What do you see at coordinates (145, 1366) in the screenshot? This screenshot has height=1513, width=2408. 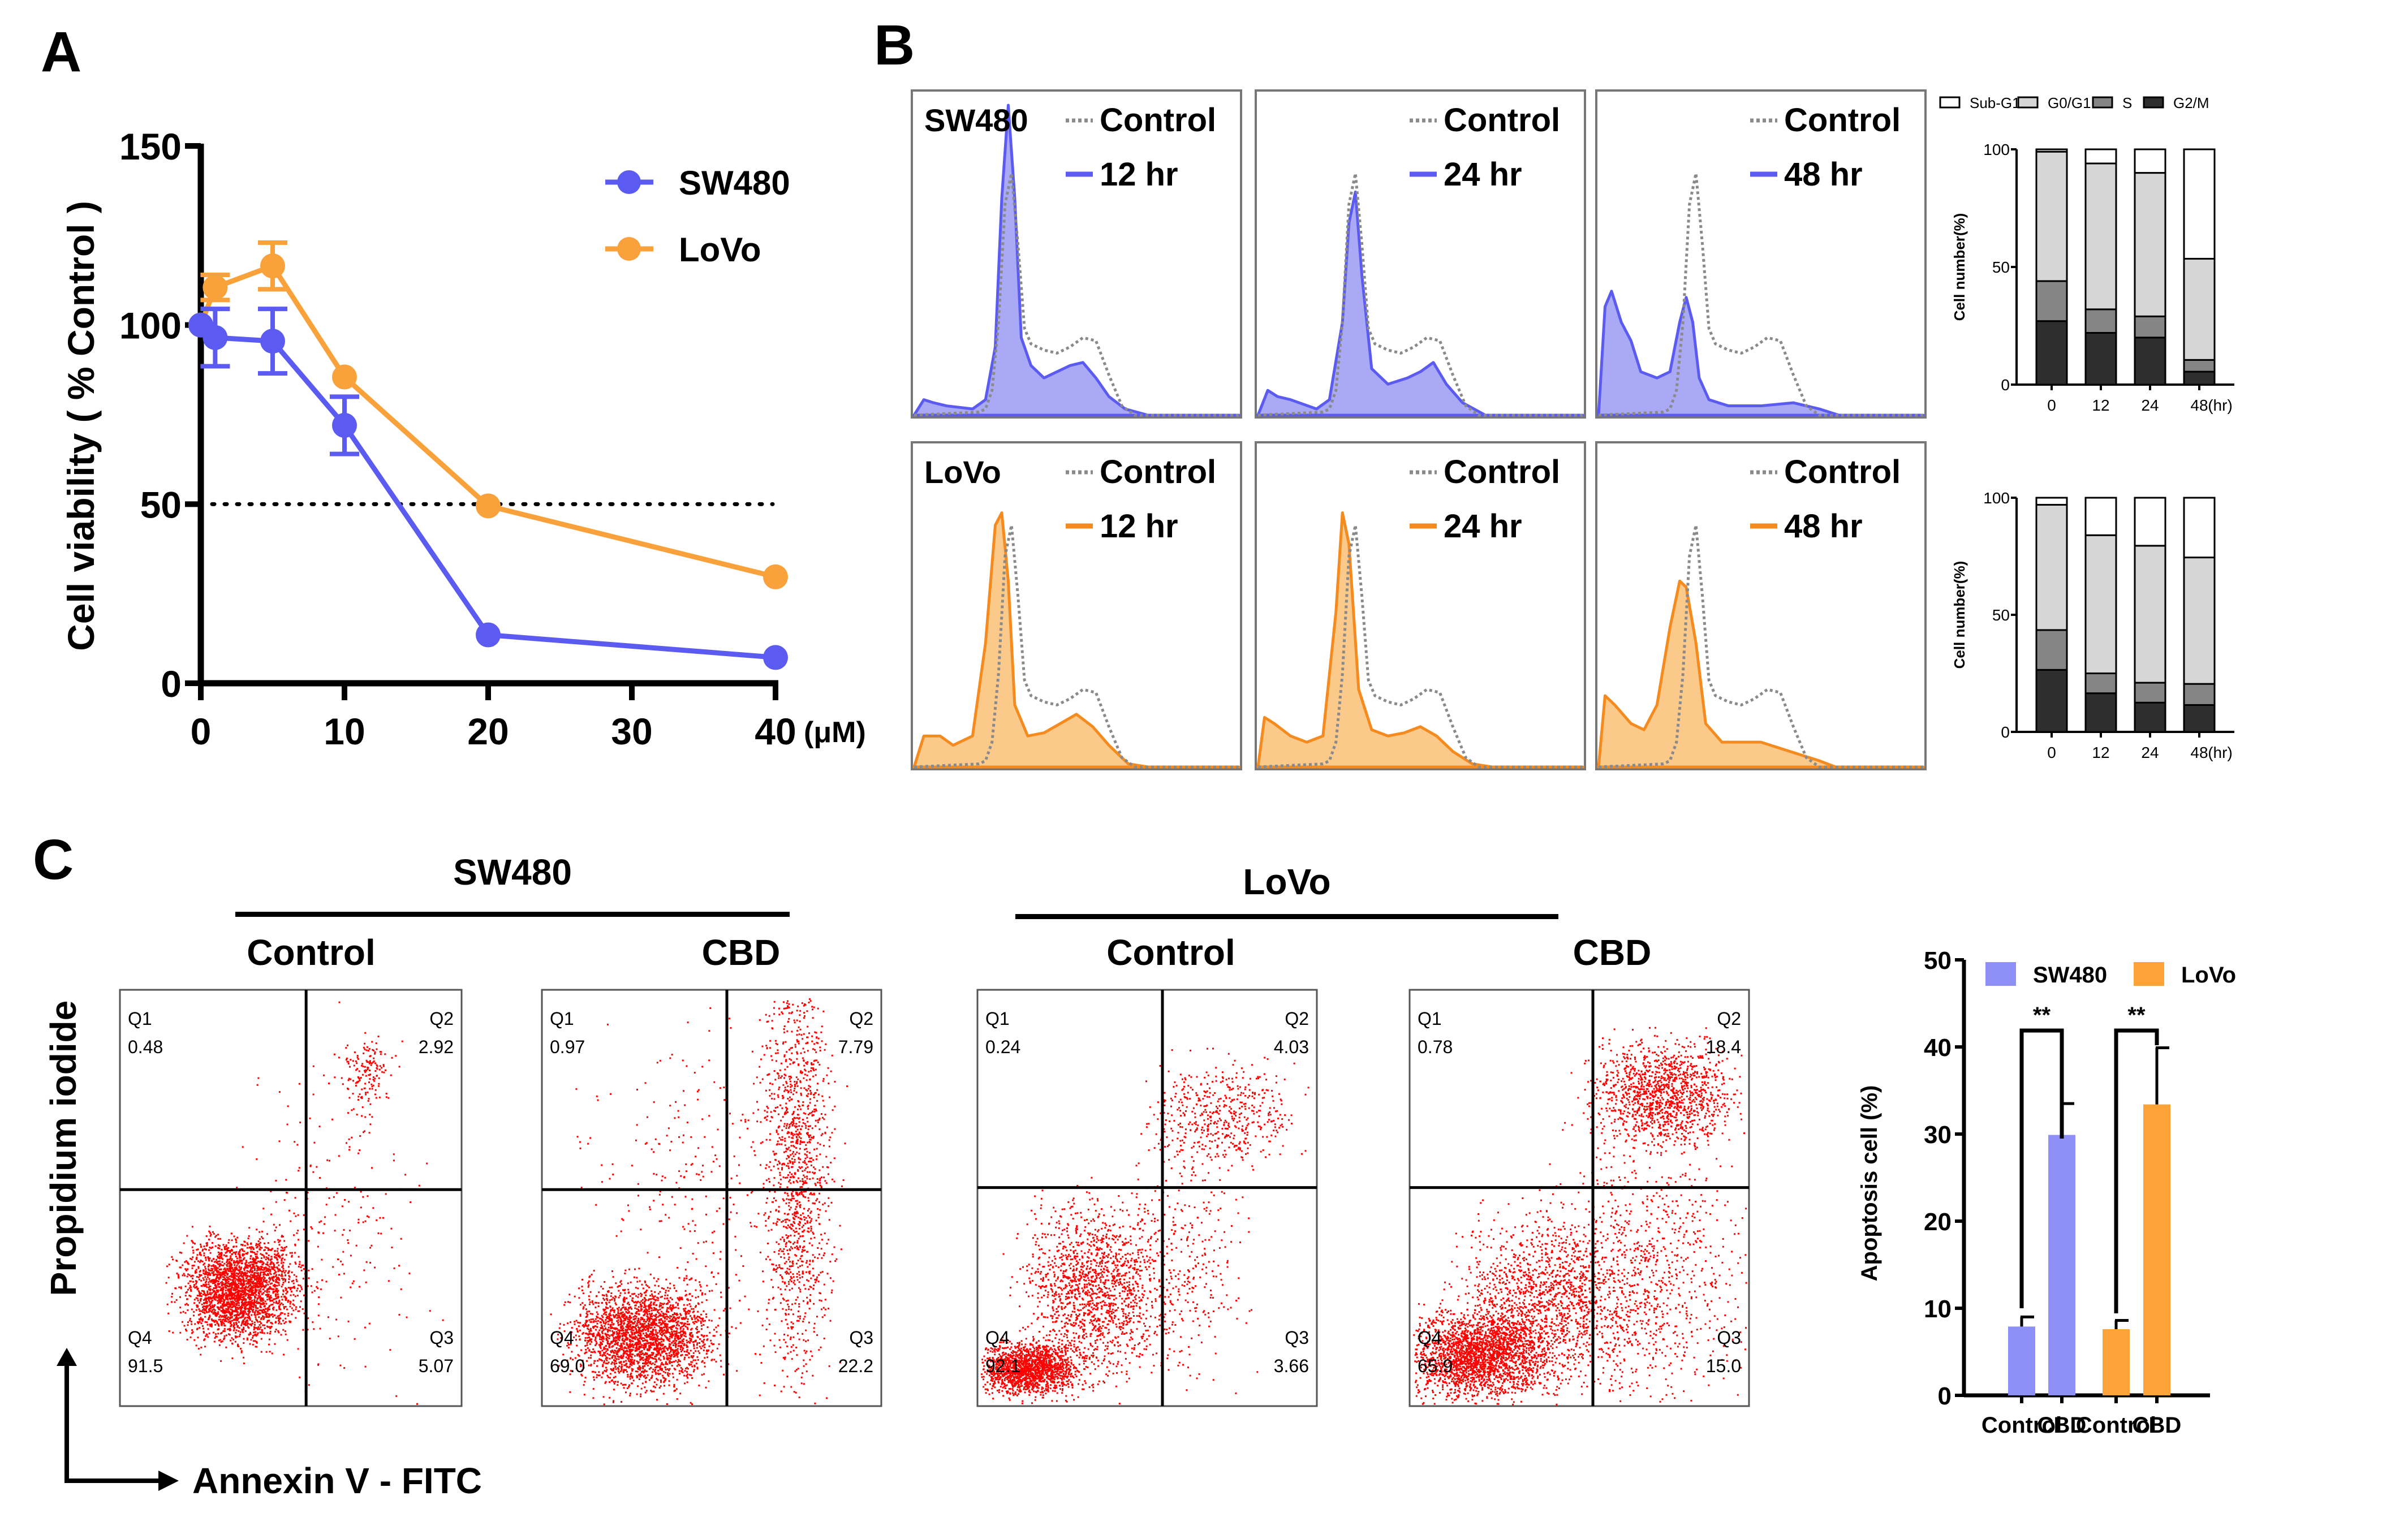 I see `quadrant-value-q4: 91.5` at bounding box center [145, 1366].